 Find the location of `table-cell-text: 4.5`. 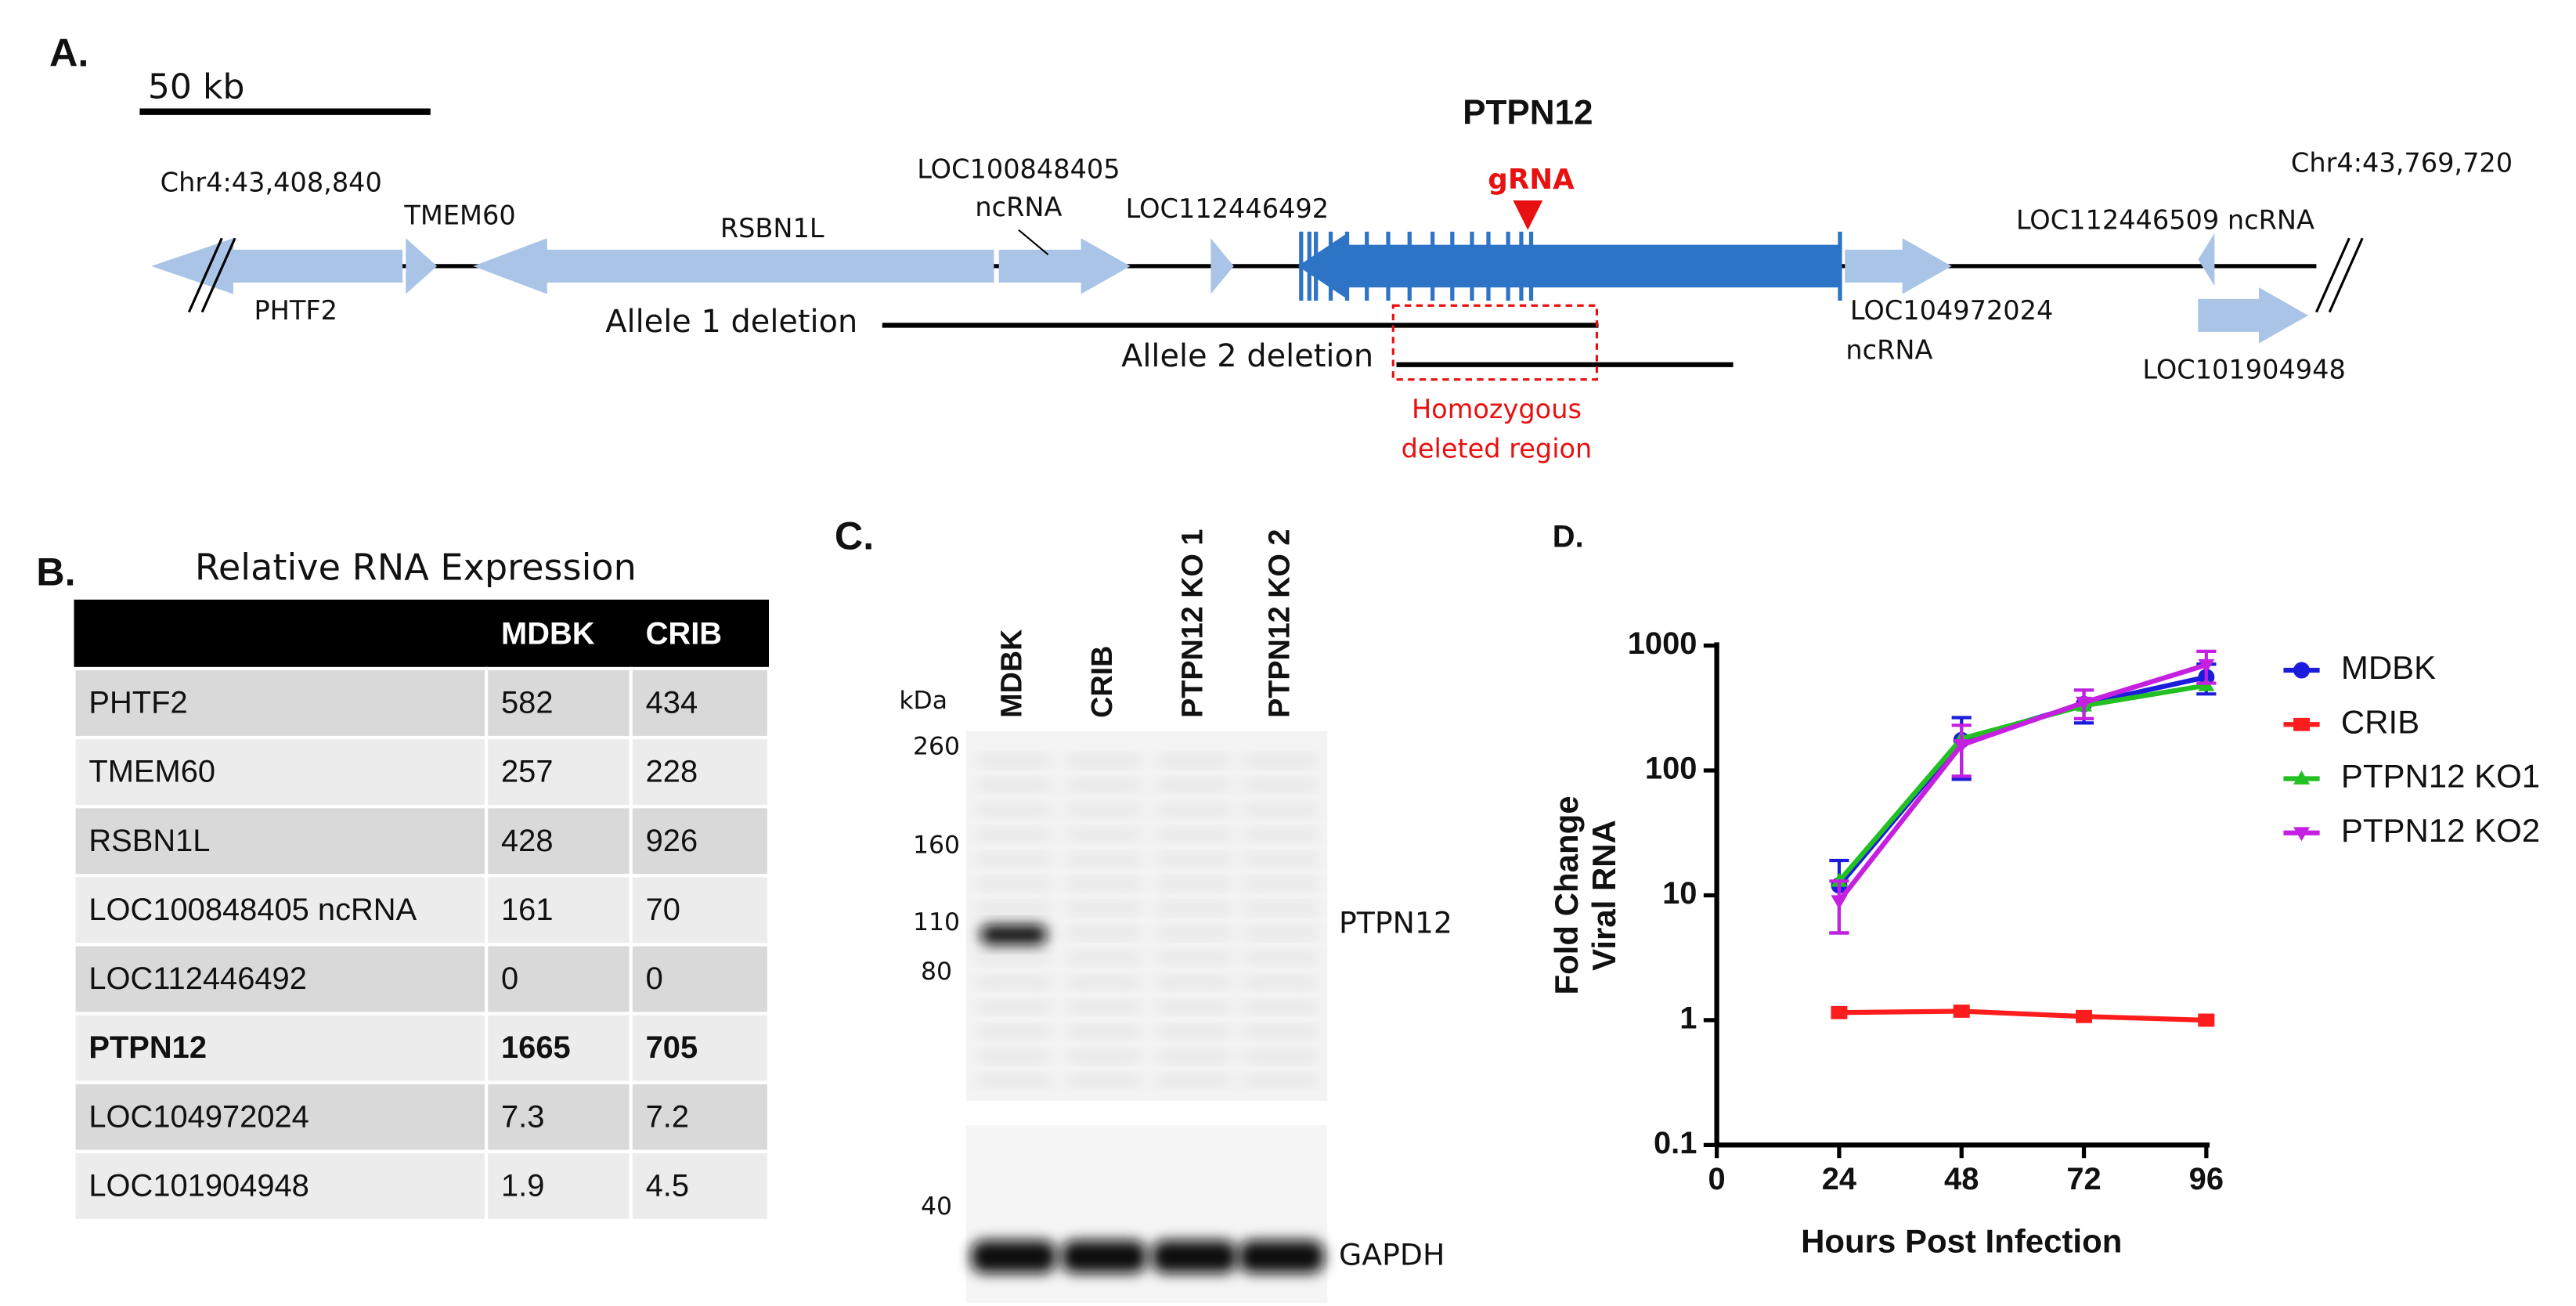

table-cell-text: 4.5 is located at coordinates (667, 1185).